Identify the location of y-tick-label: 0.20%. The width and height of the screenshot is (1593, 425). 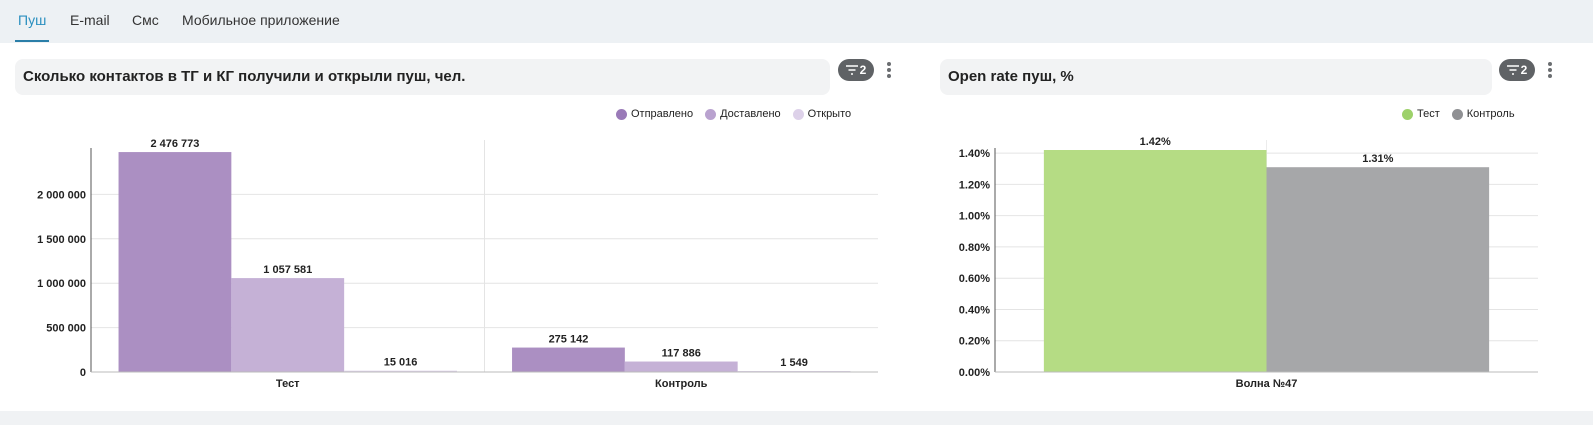
(974, 342).